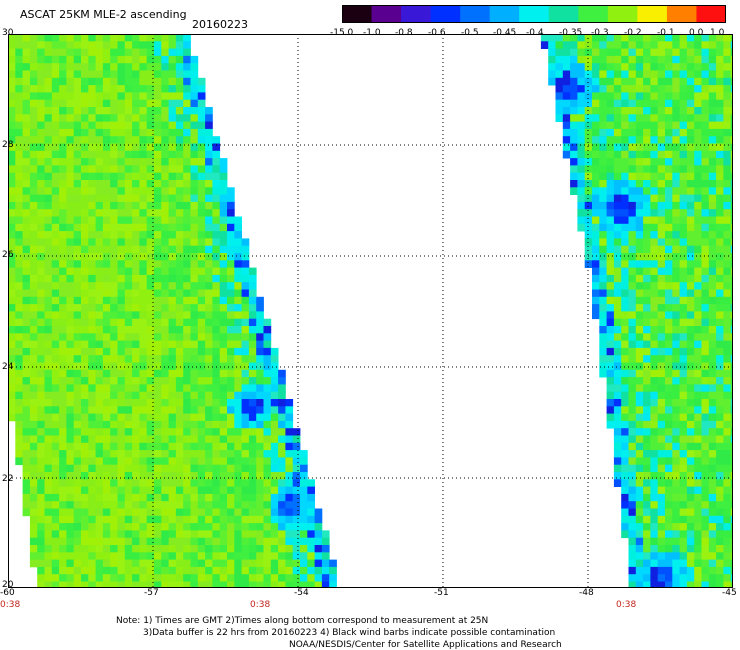 Image resolution: width=740 pixels, height=650 pixels. I want to click on colorbar-label: -1.0, so click(372, 33).